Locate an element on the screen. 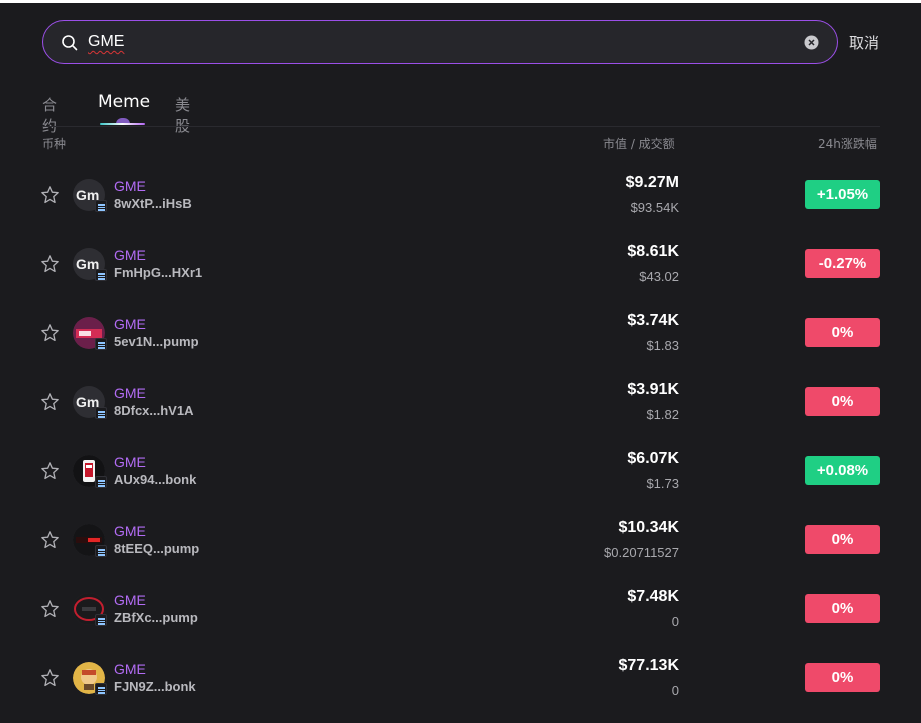 The width and height of the screenshot is (921, 723). volume: $43.02 is located at coordinates (659, 276).